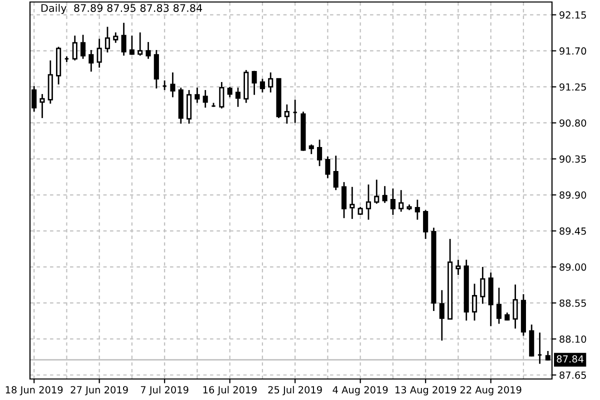 The image size is (600, 400). I want to click on y-tick-label: 89.00, so click(573, 267).